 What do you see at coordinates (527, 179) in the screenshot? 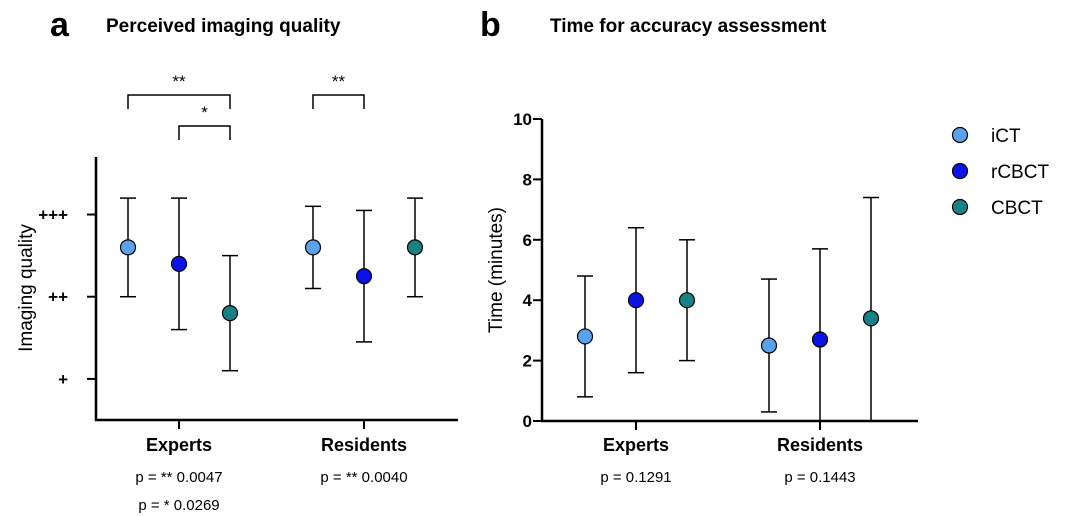
I see `panel-b-y-tick-label: 8` at bounding box center [527, 179].